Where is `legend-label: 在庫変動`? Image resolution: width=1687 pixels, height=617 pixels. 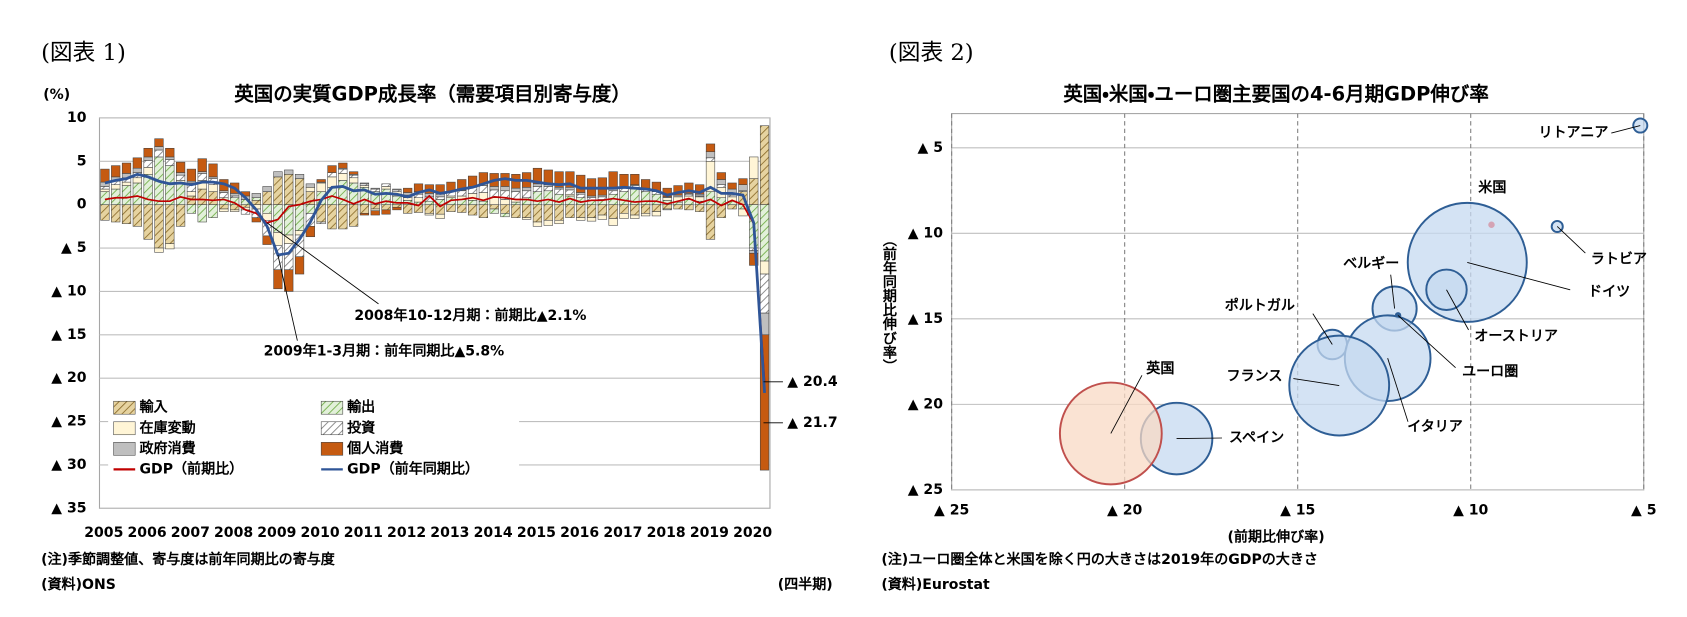 legend-label: 在庫変動 is located at coordinates (168, 427).